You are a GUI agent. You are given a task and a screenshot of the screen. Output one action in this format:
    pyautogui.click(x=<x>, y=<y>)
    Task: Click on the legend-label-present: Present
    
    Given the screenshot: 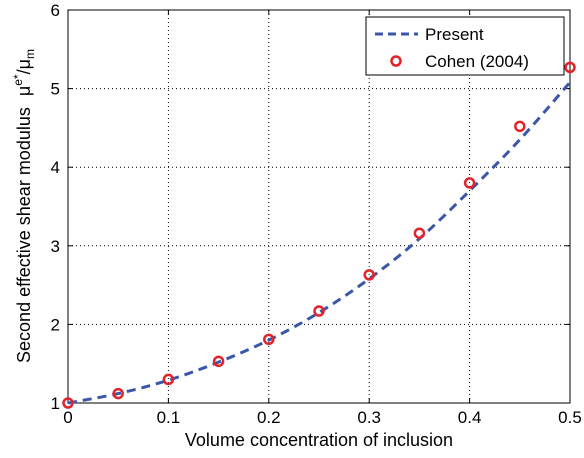 What is the action you would take?
    pyautogui.click(x=454, y=34)
    